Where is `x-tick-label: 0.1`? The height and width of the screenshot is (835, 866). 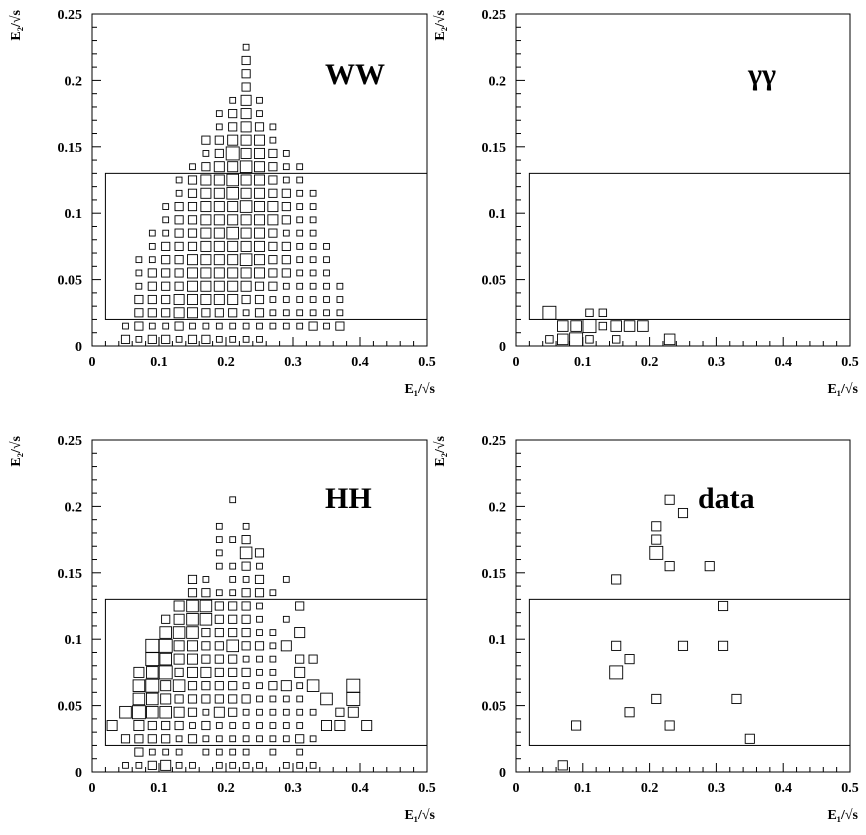
x-tick-label: 0.1 is located at coordinates (583, 788).